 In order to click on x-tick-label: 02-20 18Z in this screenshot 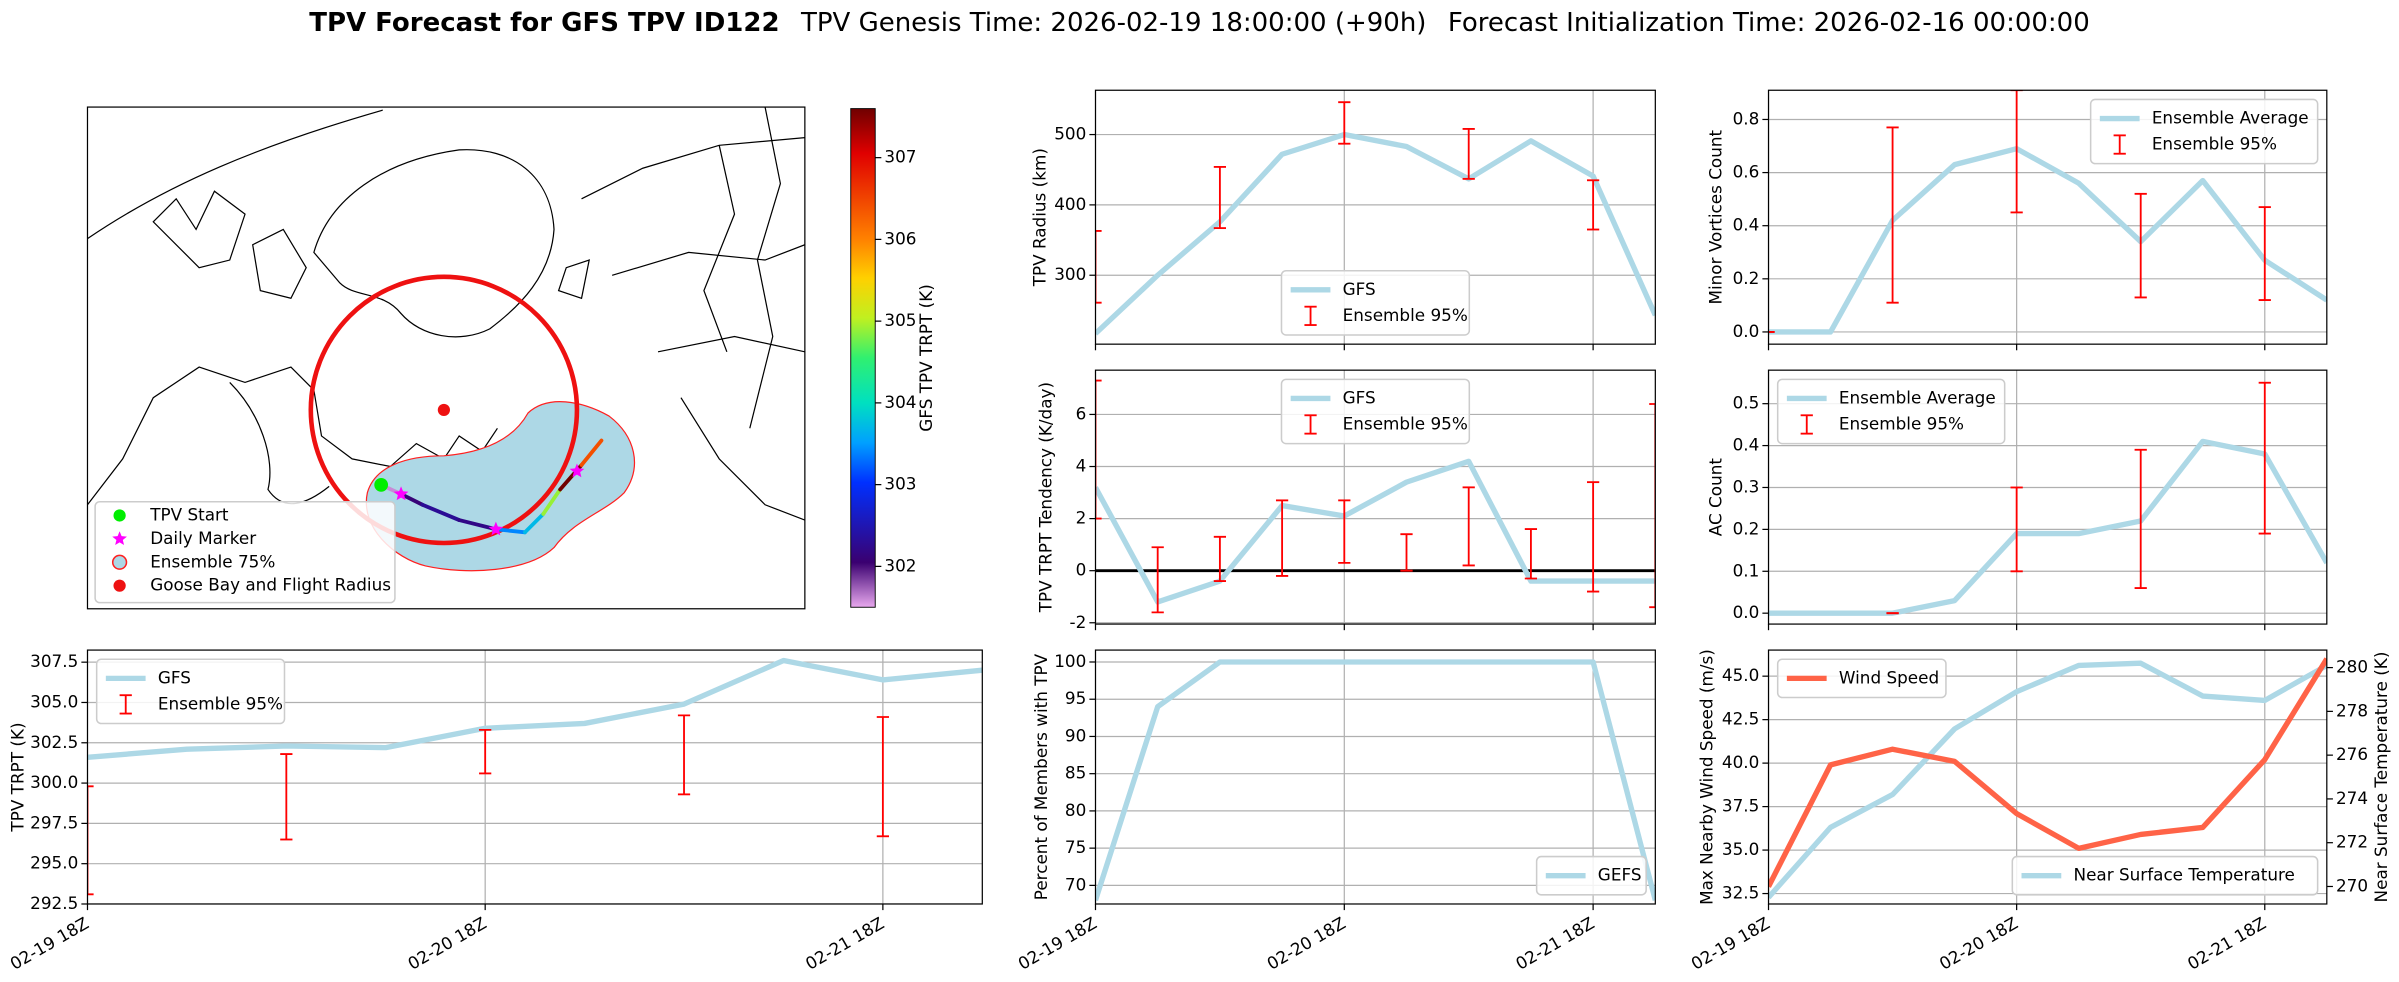, I will do `click(1305, 943)`.